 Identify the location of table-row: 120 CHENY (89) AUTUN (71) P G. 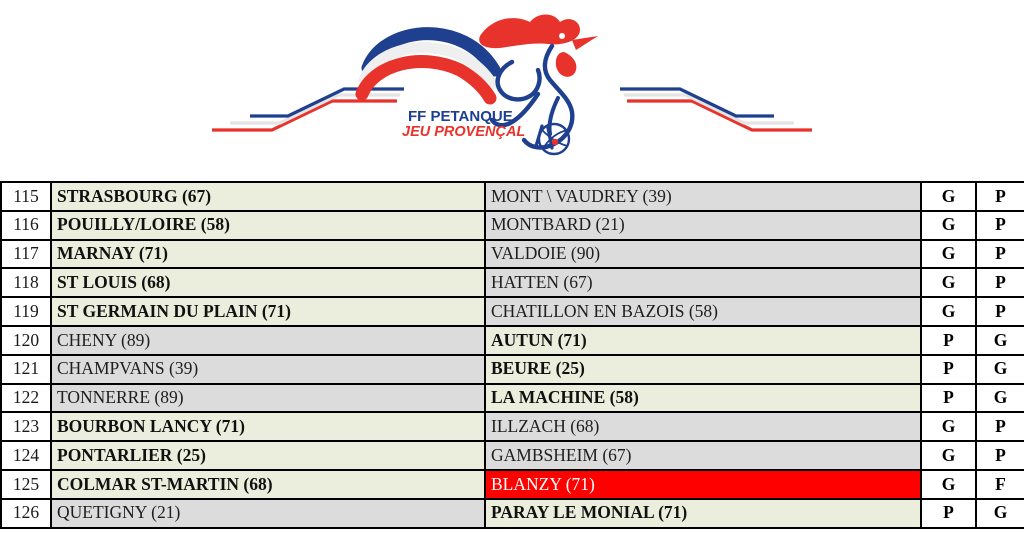
(512, 340).